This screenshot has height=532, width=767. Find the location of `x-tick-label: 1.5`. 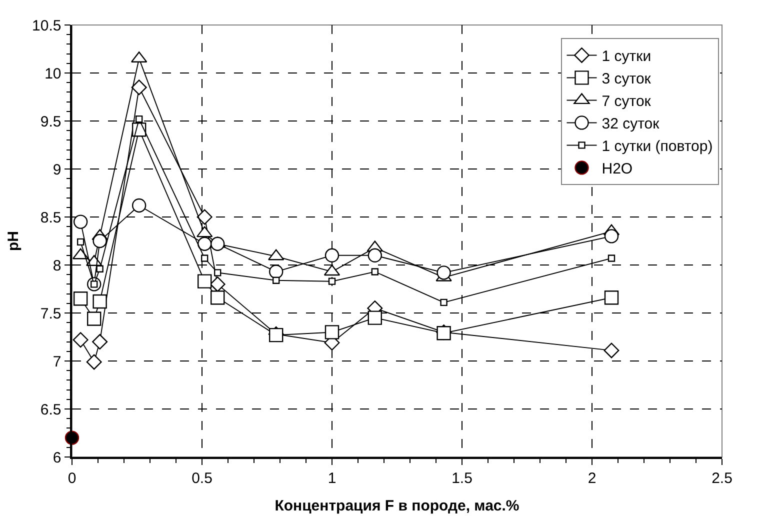

x-tick-label: 1.5 is located at coordinates (462, 478).